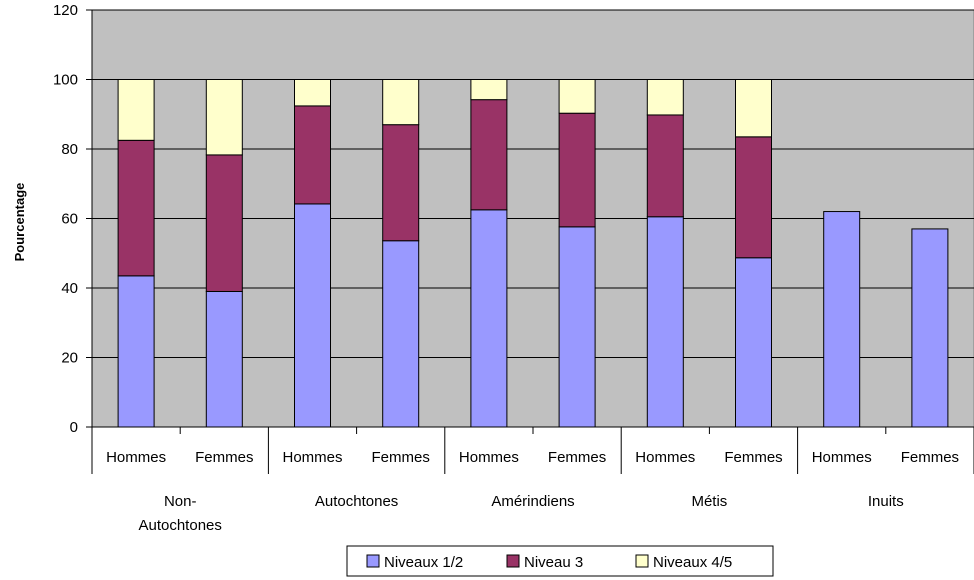 This screenshot has height=580, width=974. I want to click on legend: Niveaux 1/2 Niveau 3 Niveaux 4/5, so click(560, 561).